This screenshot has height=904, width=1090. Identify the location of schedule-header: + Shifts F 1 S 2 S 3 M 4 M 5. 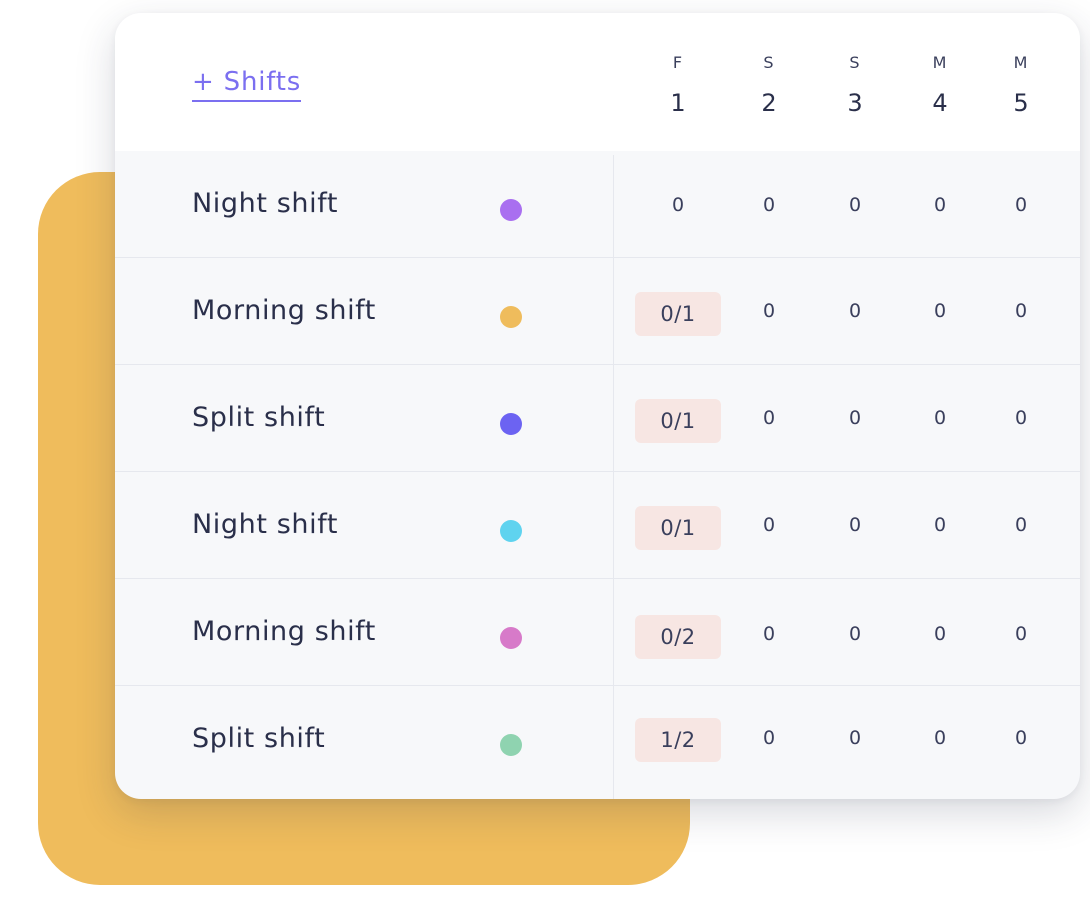
(597, 82).